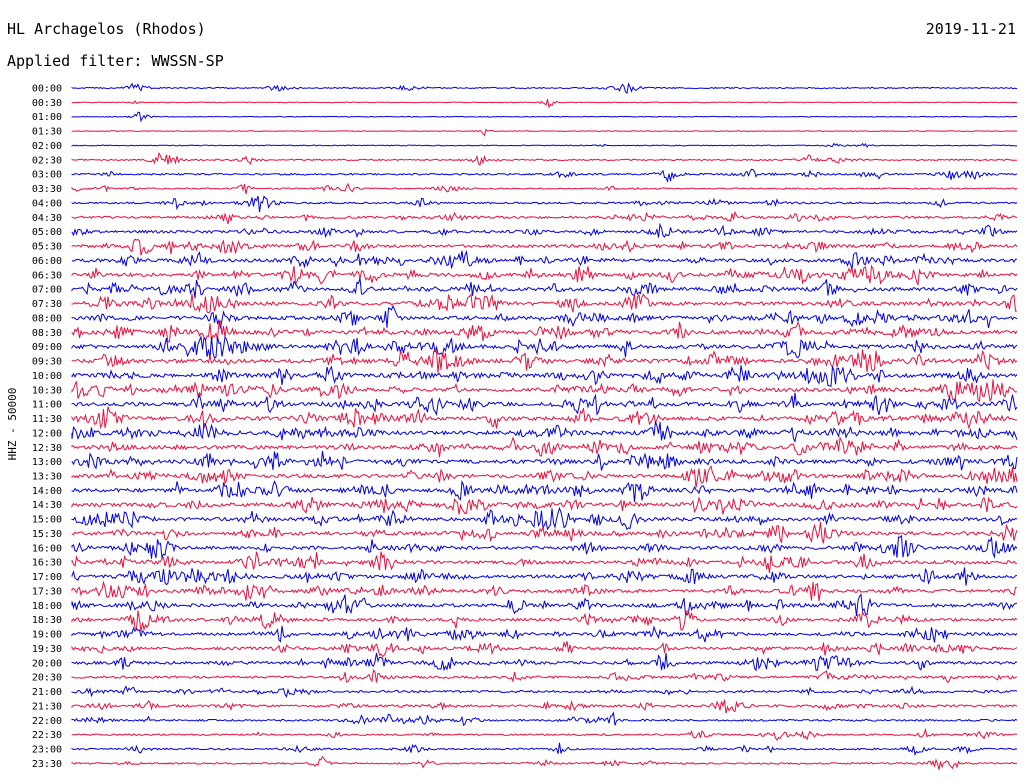  What do you see at coordinates (47, 678) in the screenshot?
I see `time-label: 20:30` at bounding box center [47, 678].